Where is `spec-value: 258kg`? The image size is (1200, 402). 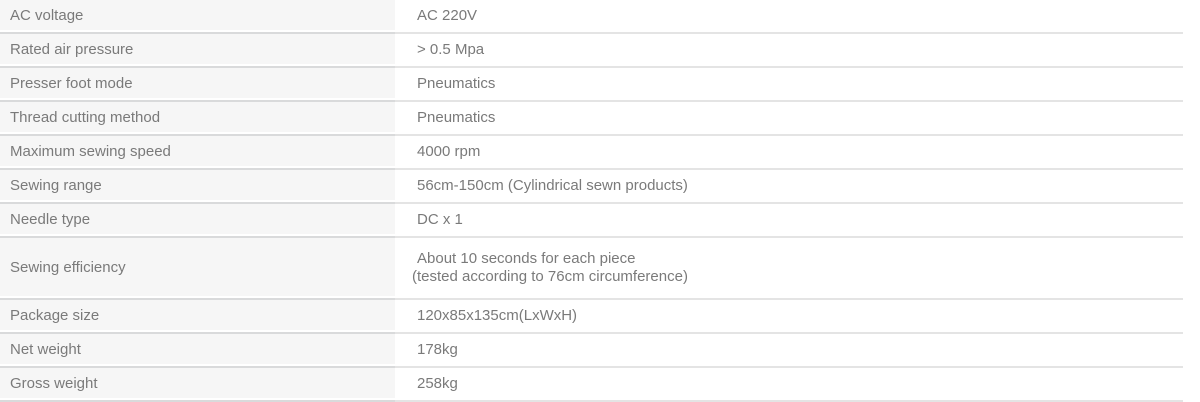
spec-value: 258kg is located at coordinates (789, 385).